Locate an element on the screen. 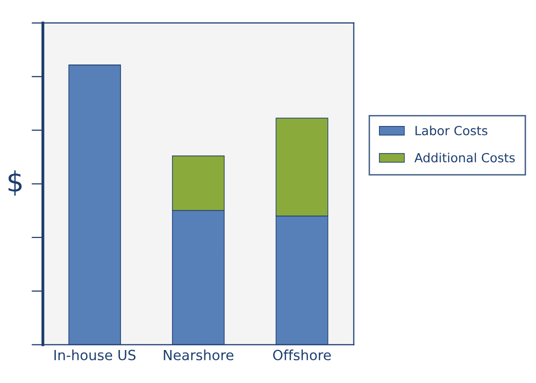 This screenshot has width=536, height=383. x-tick-label: In-house US is located at coordinates (95, 355).